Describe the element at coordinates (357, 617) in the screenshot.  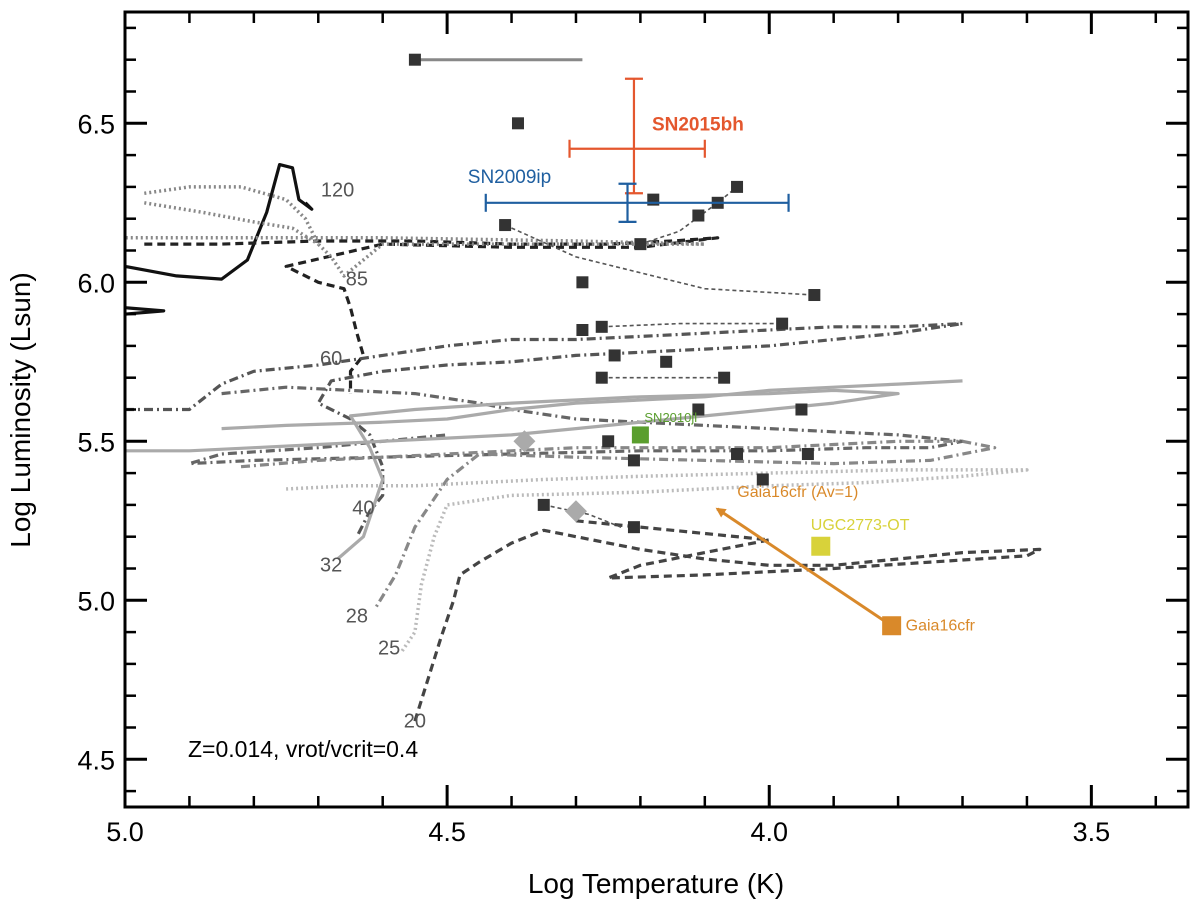
I see `mass-label-28: 28` at that location.